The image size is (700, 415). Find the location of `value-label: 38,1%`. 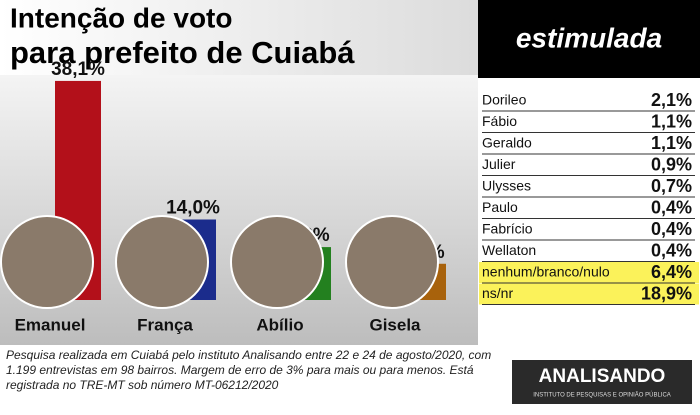

value-label: 38,1% is located at coordinates (78, 69).